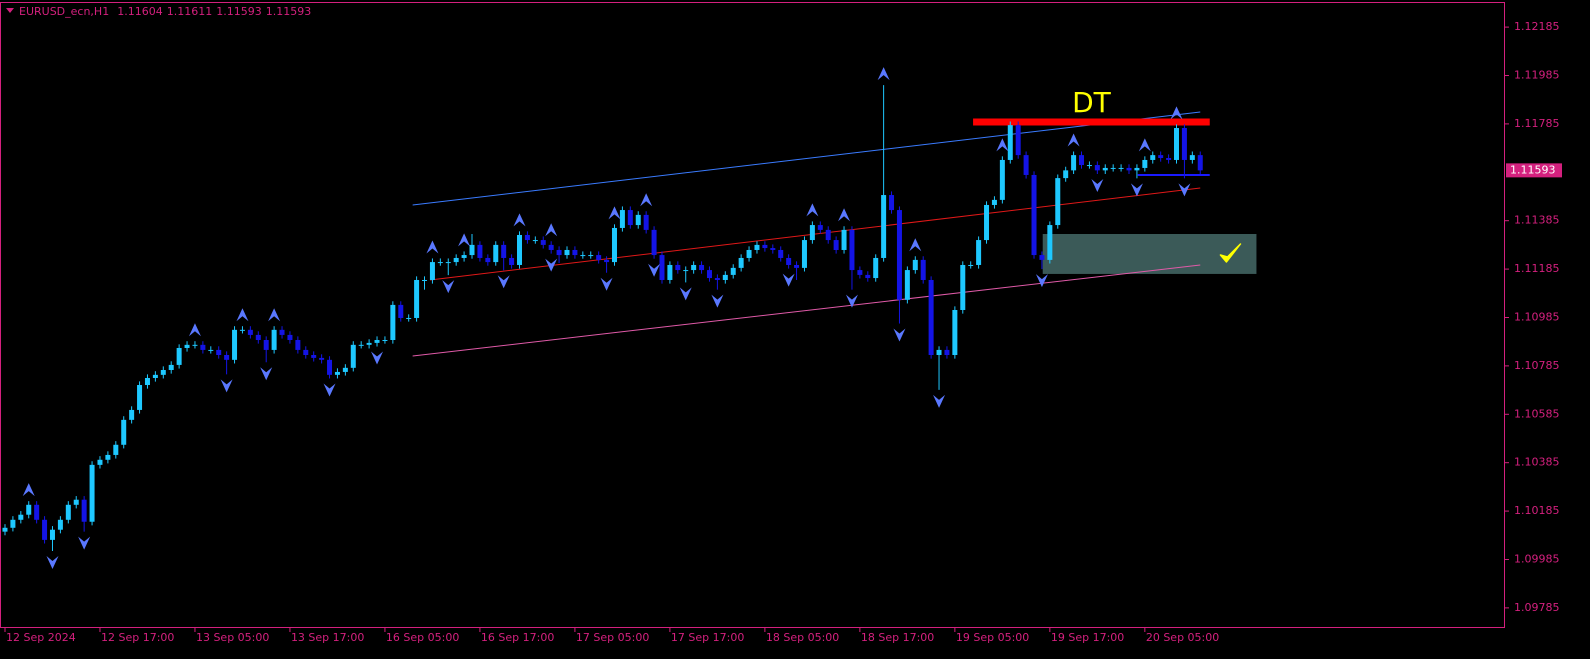 Image resolution: width=1590 pixels, height=659 pixels. Describe the element at coordinates (517, 637) in the screenshot. I see `x-tick-label: 16 Sep 17:00` at that location.